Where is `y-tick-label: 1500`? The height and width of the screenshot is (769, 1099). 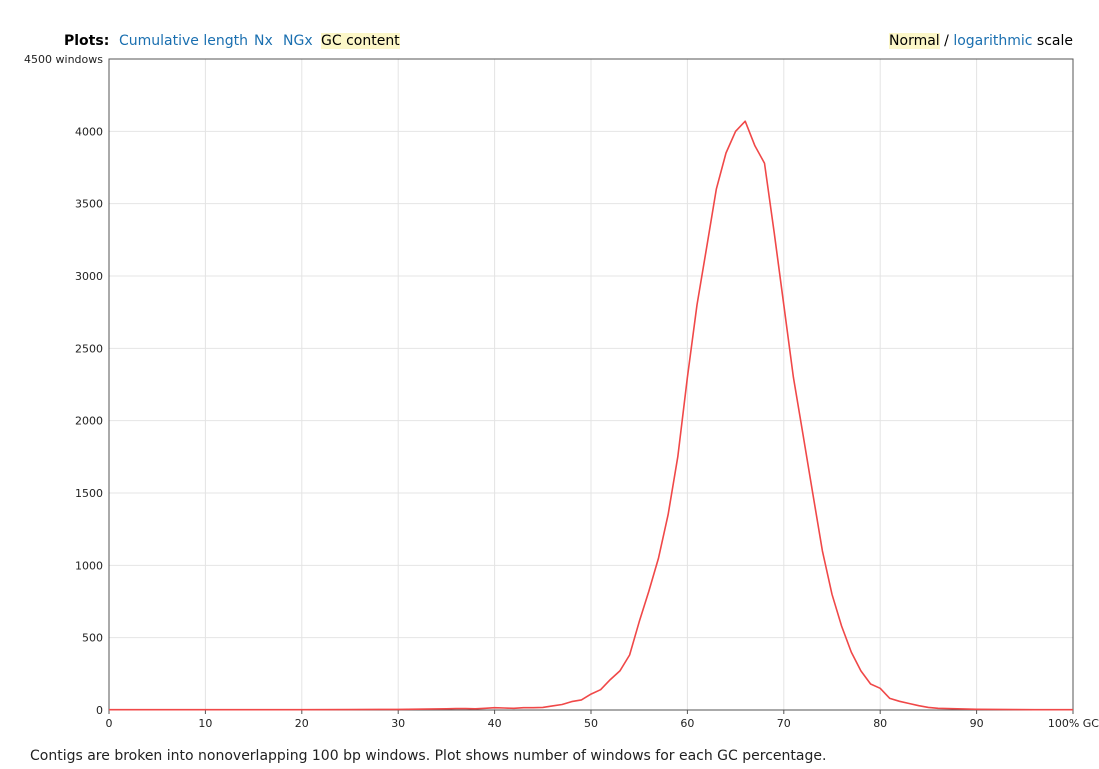 y-tick-label: 1500 is located at coordinates (89, 493).